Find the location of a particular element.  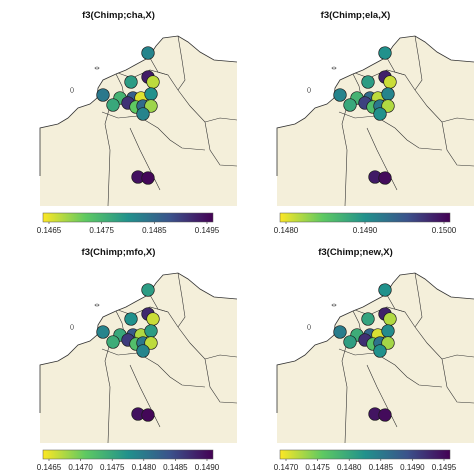

panel-title: f3(Chimp;ela,X) is located at coordinates (355, 15).